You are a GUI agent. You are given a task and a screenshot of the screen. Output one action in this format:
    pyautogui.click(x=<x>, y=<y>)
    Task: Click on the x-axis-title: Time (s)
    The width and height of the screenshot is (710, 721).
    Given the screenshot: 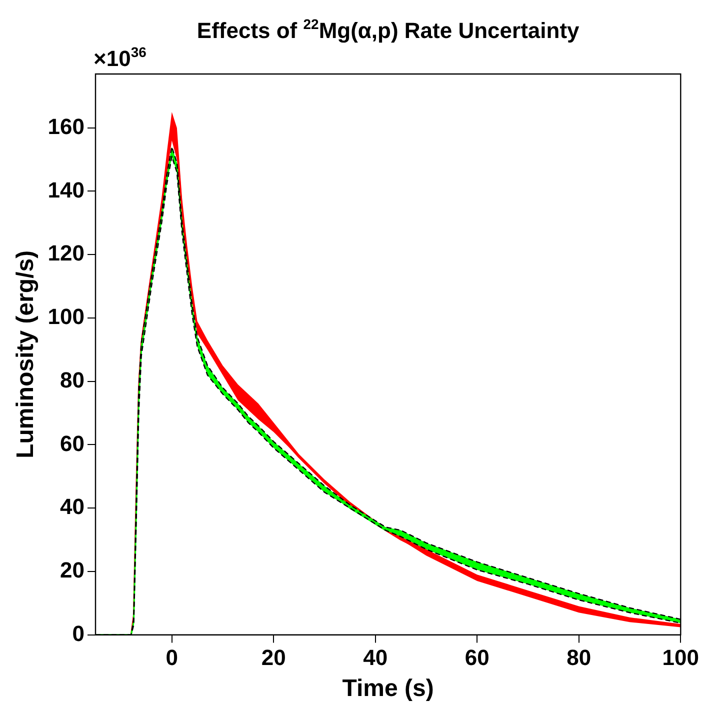 What is the action you would take?
    pyautogui.click(x=388, y=688)
    